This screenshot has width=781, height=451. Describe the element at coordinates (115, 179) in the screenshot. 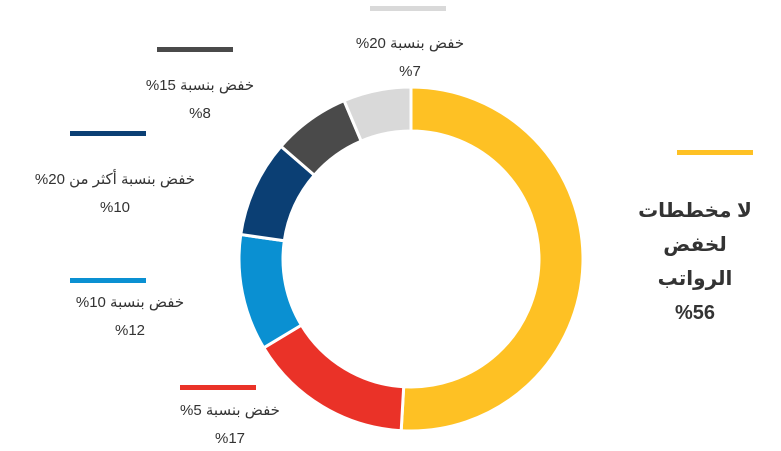

I see `category-label: خفض بنسبة أكثر من 20%` at that location.